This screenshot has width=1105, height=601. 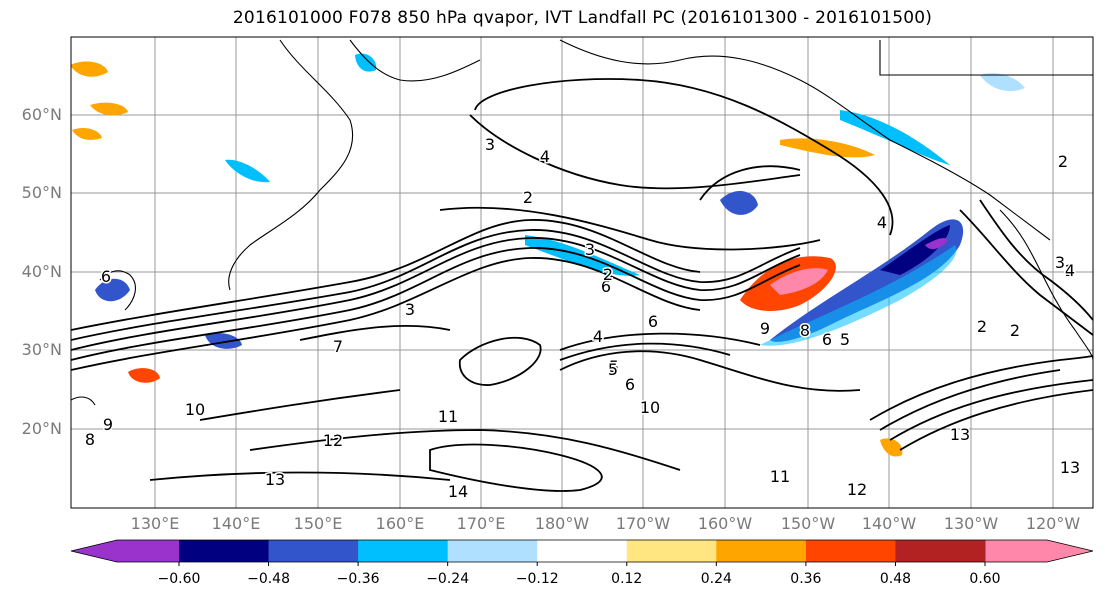 What do you see at coordinates (915, 250) in the screenshot?
I see `shade-negative-core` at bounding box center [915, 250].